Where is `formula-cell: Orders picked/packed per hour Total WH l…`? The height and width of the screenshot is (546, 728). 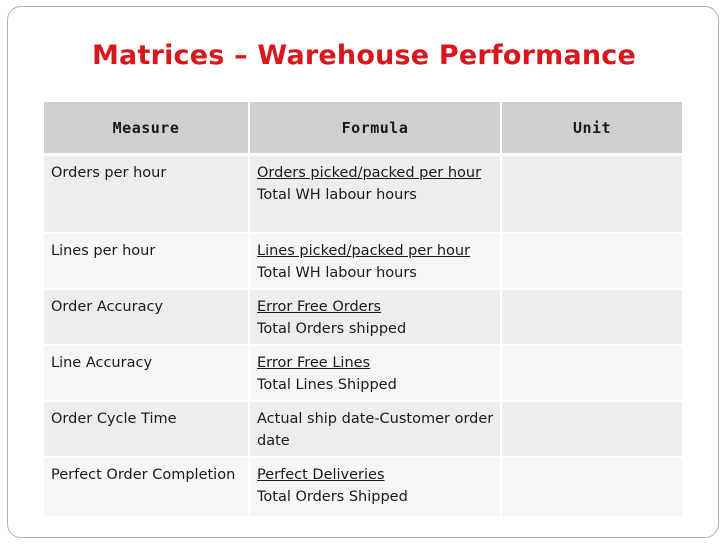
formula-cell: Orders picked/packed per hour Total WH l… is located at coordinates (376, 195).